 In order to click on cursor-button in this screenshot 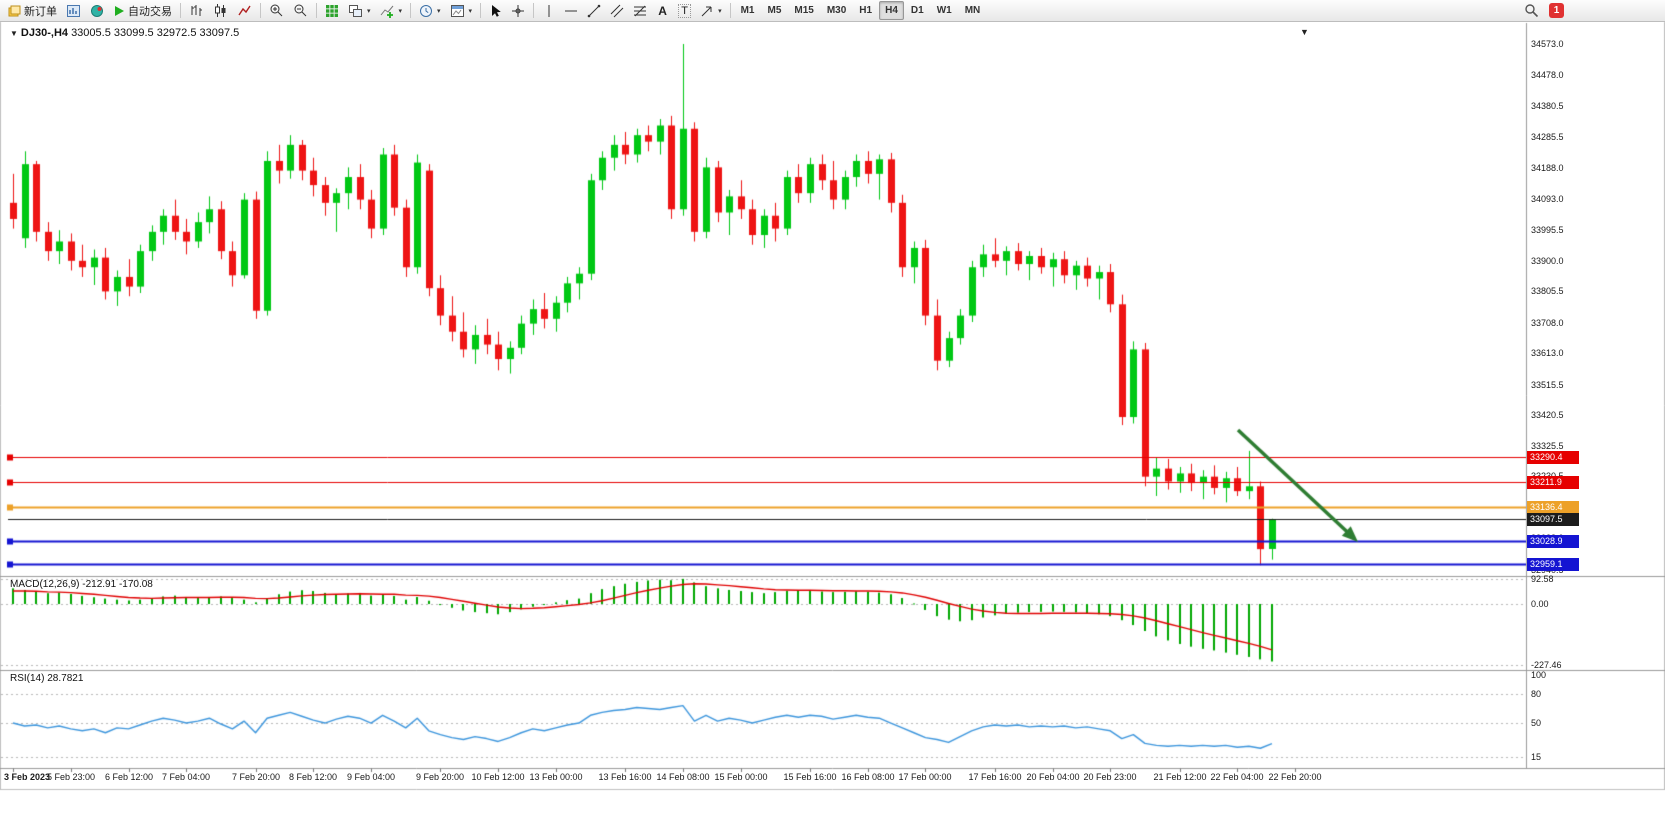, I will do `click(495, 10)`.